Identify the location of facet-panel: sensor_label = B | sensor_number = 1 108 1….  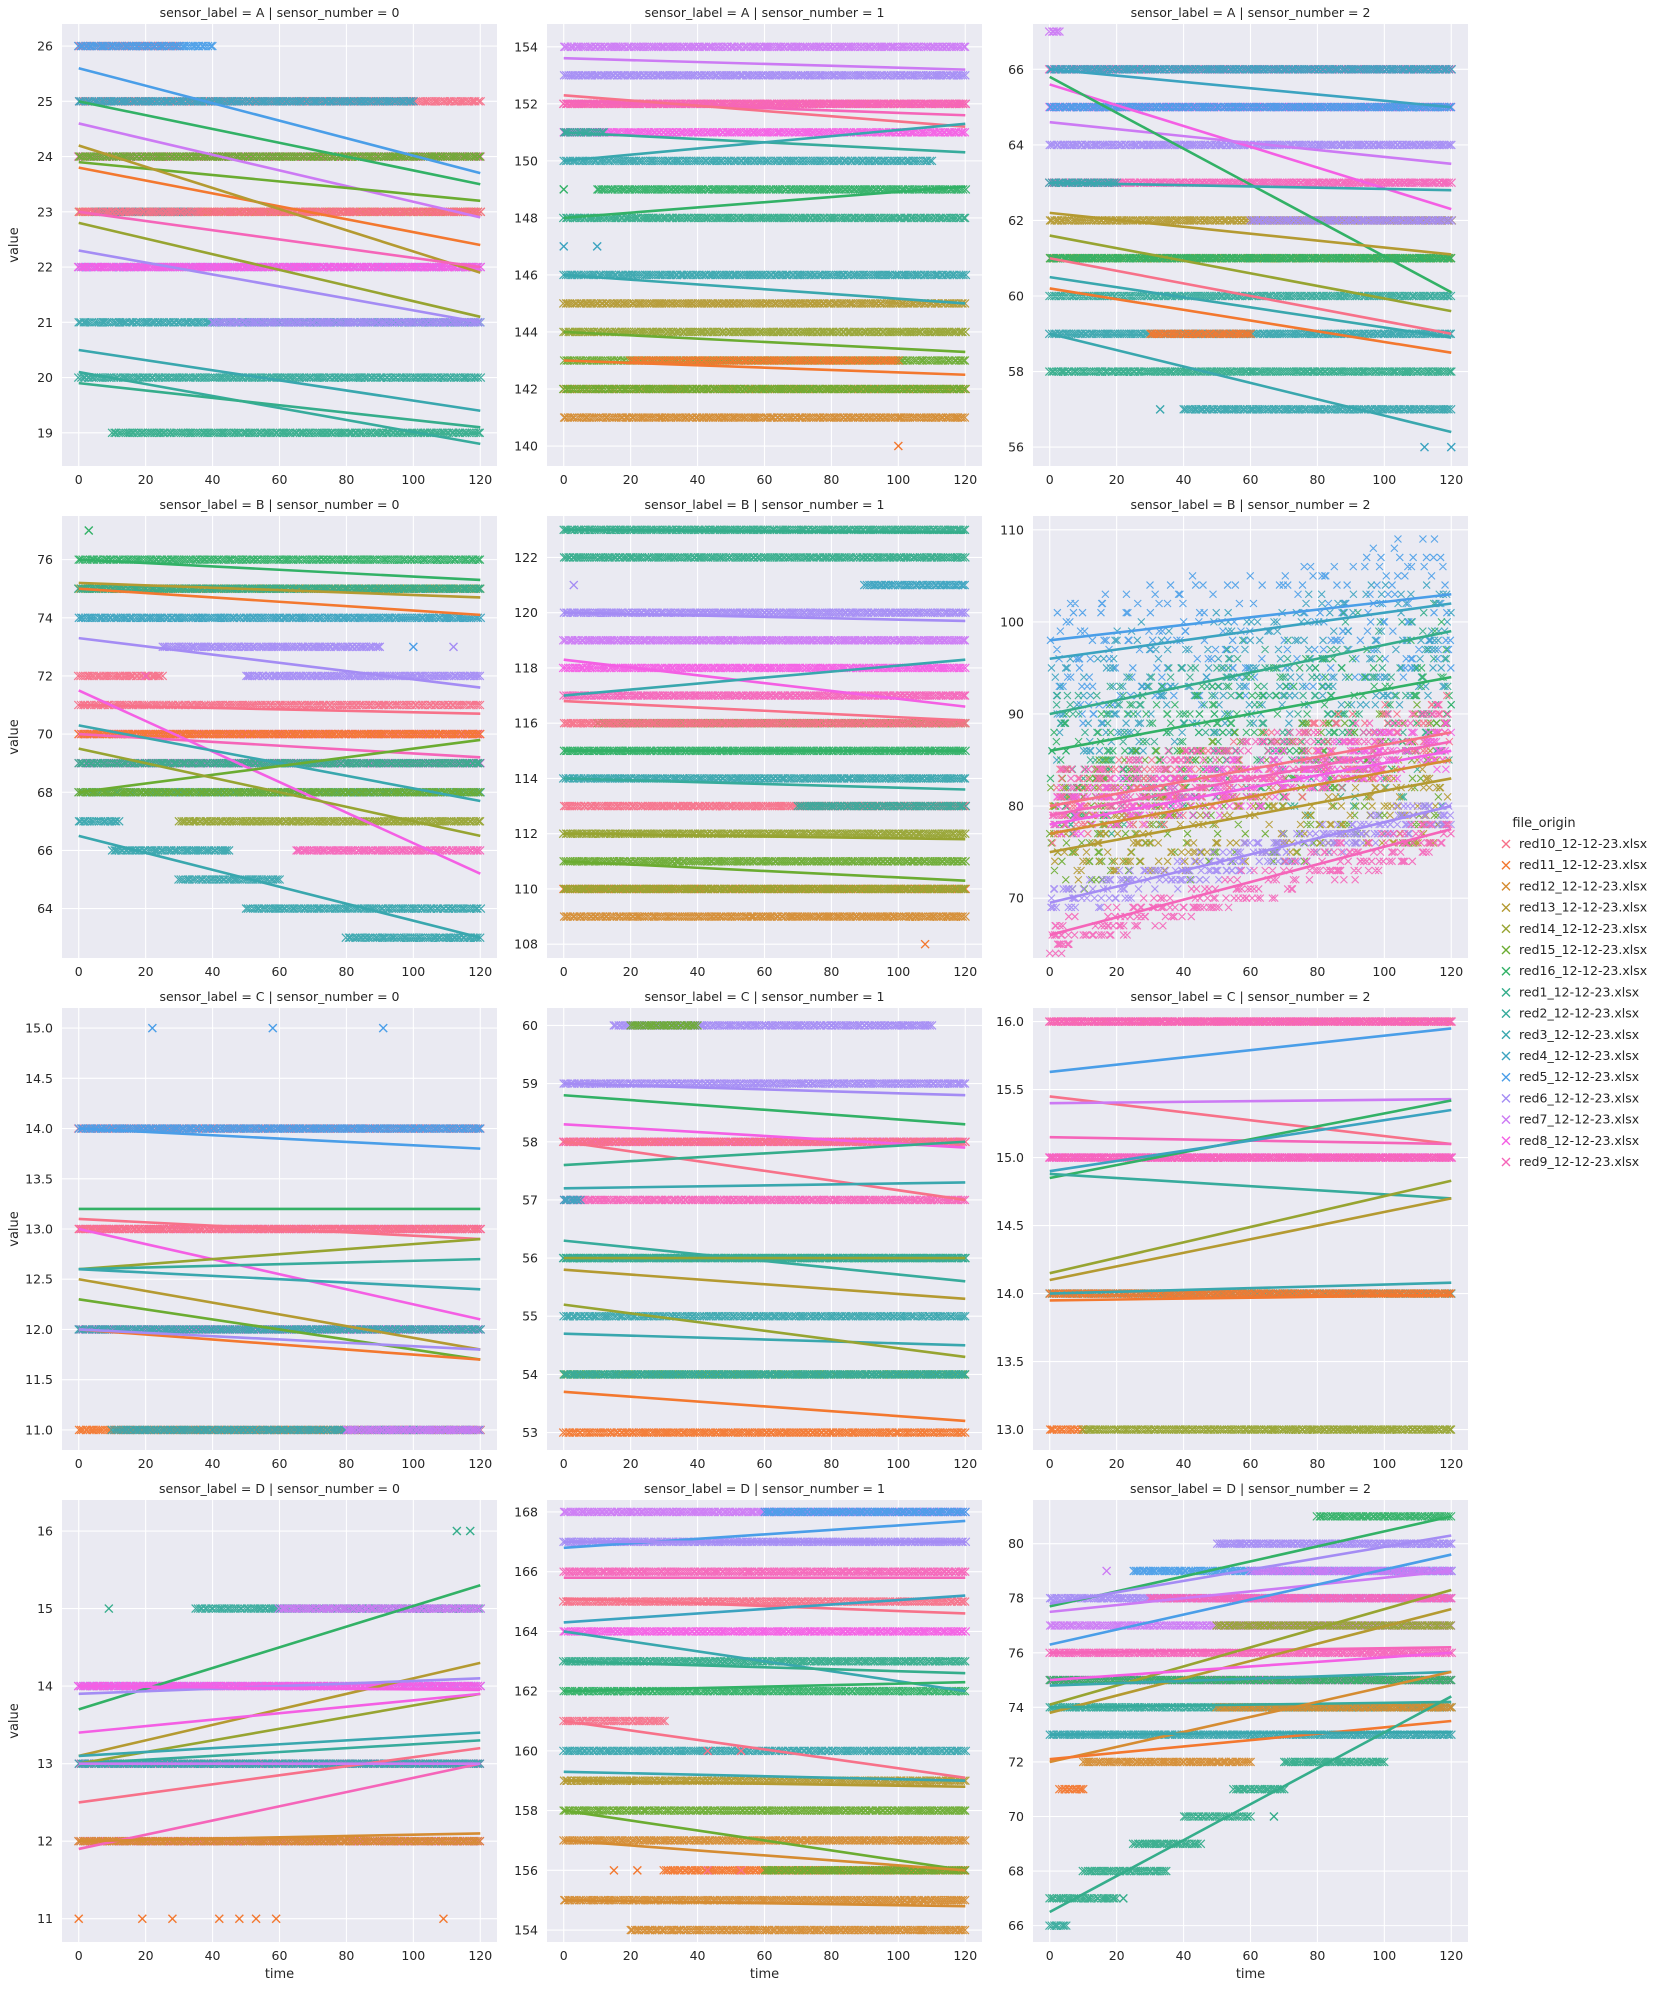
(748, 738).